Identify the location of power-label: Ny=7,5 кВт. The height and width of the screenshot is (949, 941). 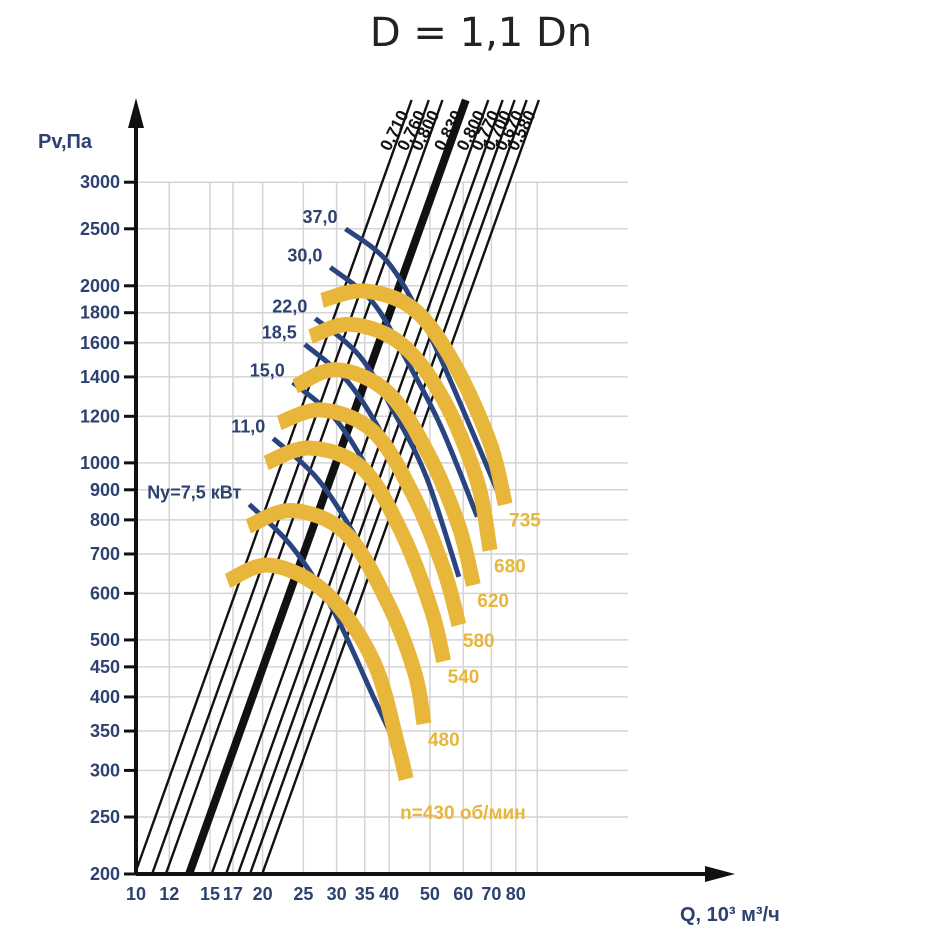
(194, 492).